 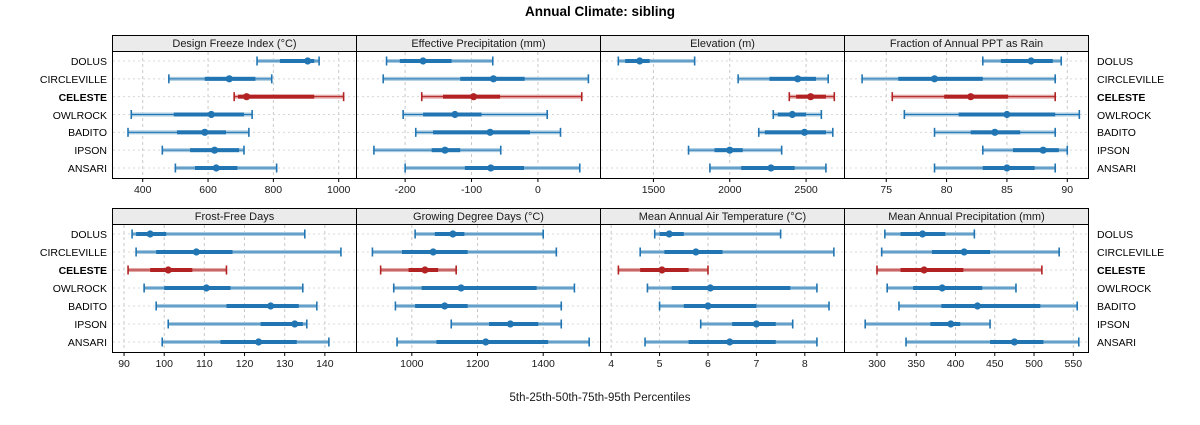 What do you see at coordinates (966, 43) in the screenshot?
I see `panel-header-fraction-of-annual-ppt-as-rain: Fraction of Annual PPT as Rain` at bounding box center [966, 43].